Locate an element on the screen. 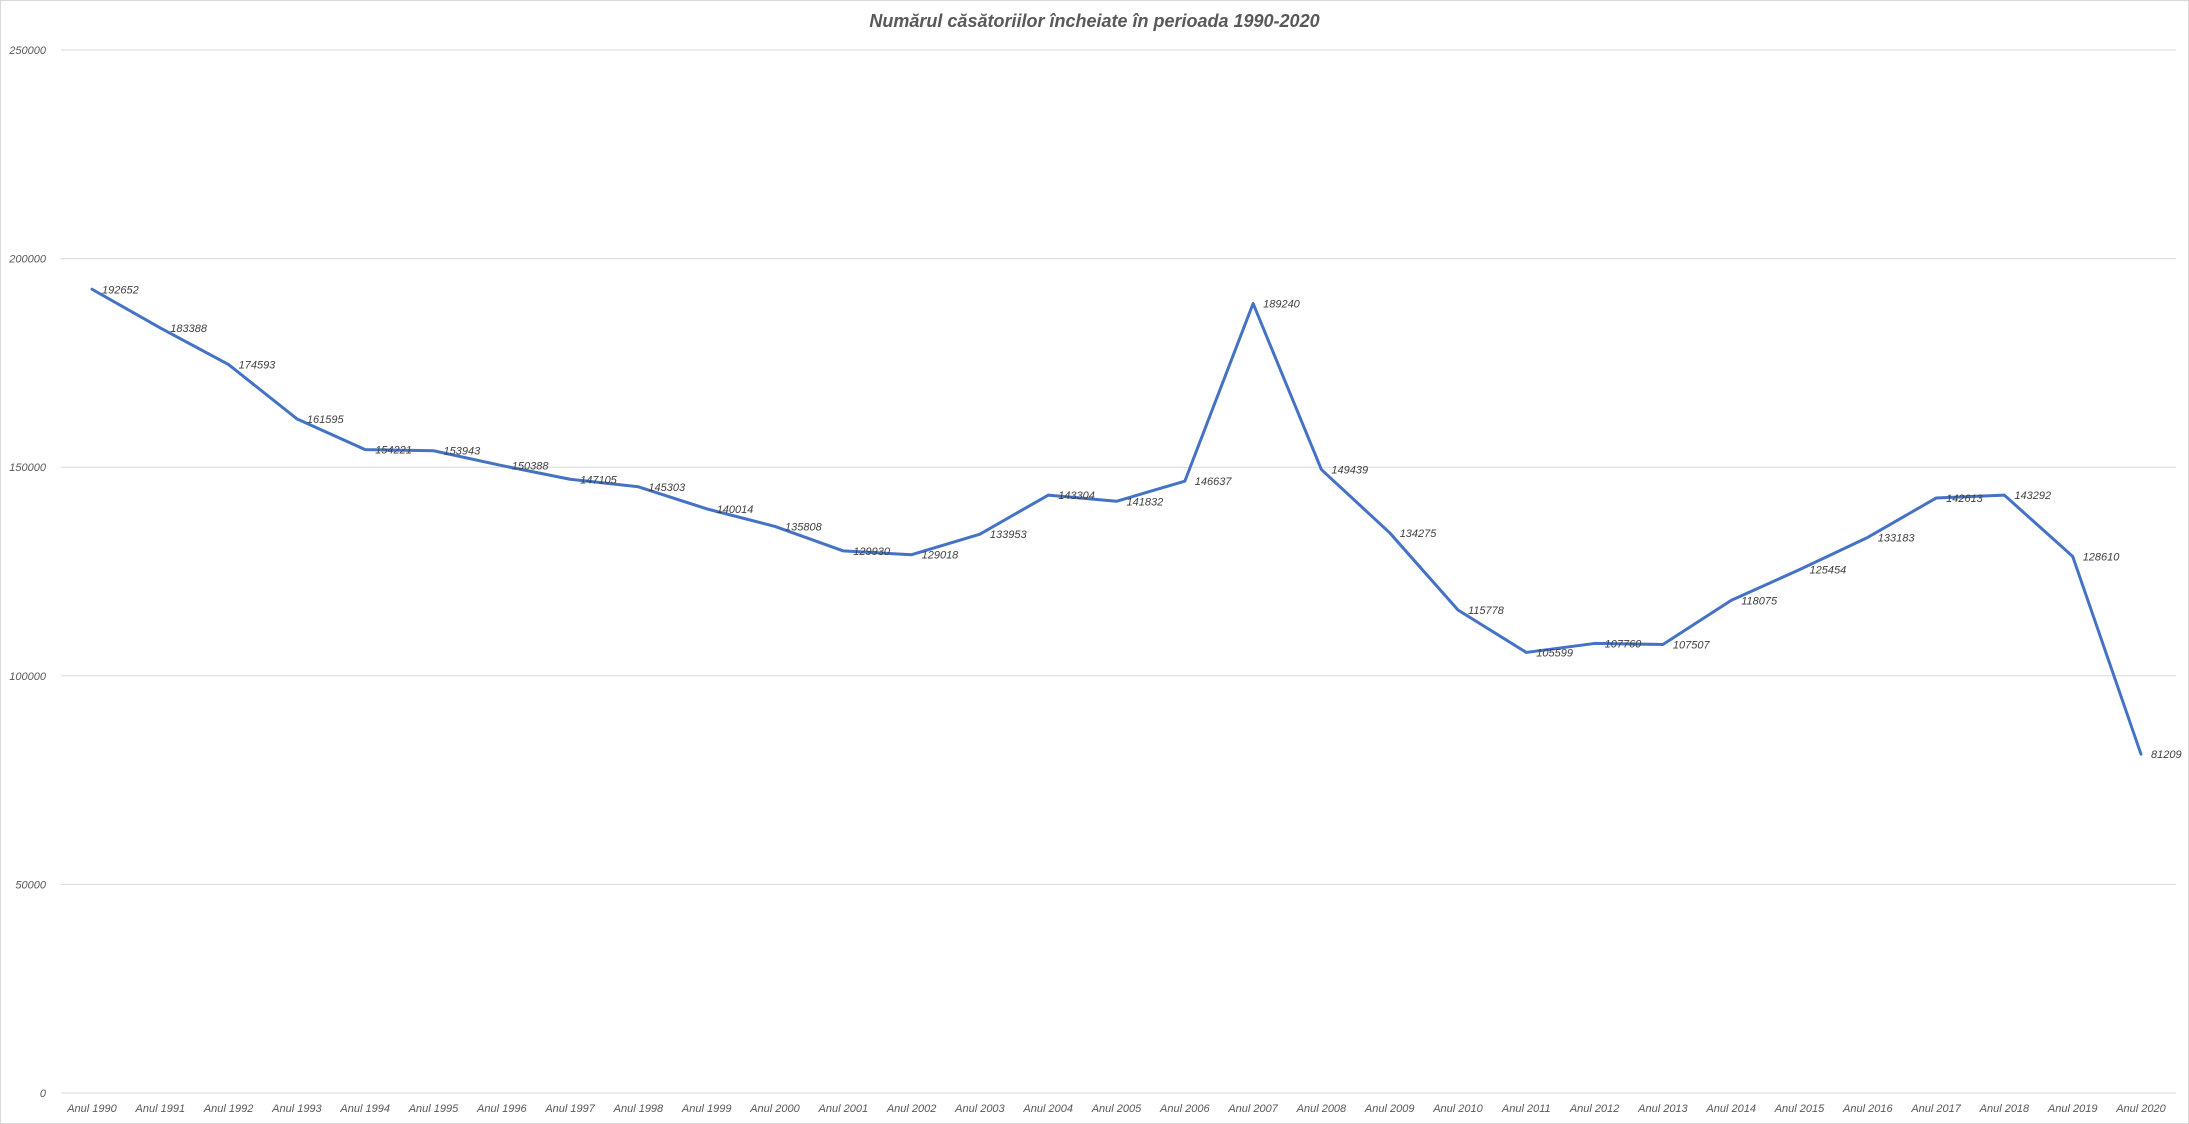 The height and width of the screenshot is (1124, 2189). x-tick-label: Anul 1999 is located at coordinates (706, 1109).